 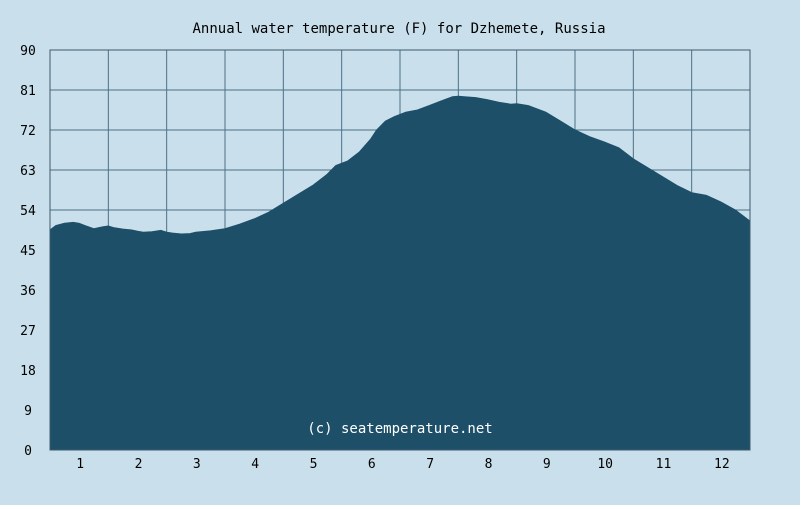 What do you see at coordinates (80, 464) in the screenshot?
I see `x-tick-label: 1` at bounding box center [80, 464].